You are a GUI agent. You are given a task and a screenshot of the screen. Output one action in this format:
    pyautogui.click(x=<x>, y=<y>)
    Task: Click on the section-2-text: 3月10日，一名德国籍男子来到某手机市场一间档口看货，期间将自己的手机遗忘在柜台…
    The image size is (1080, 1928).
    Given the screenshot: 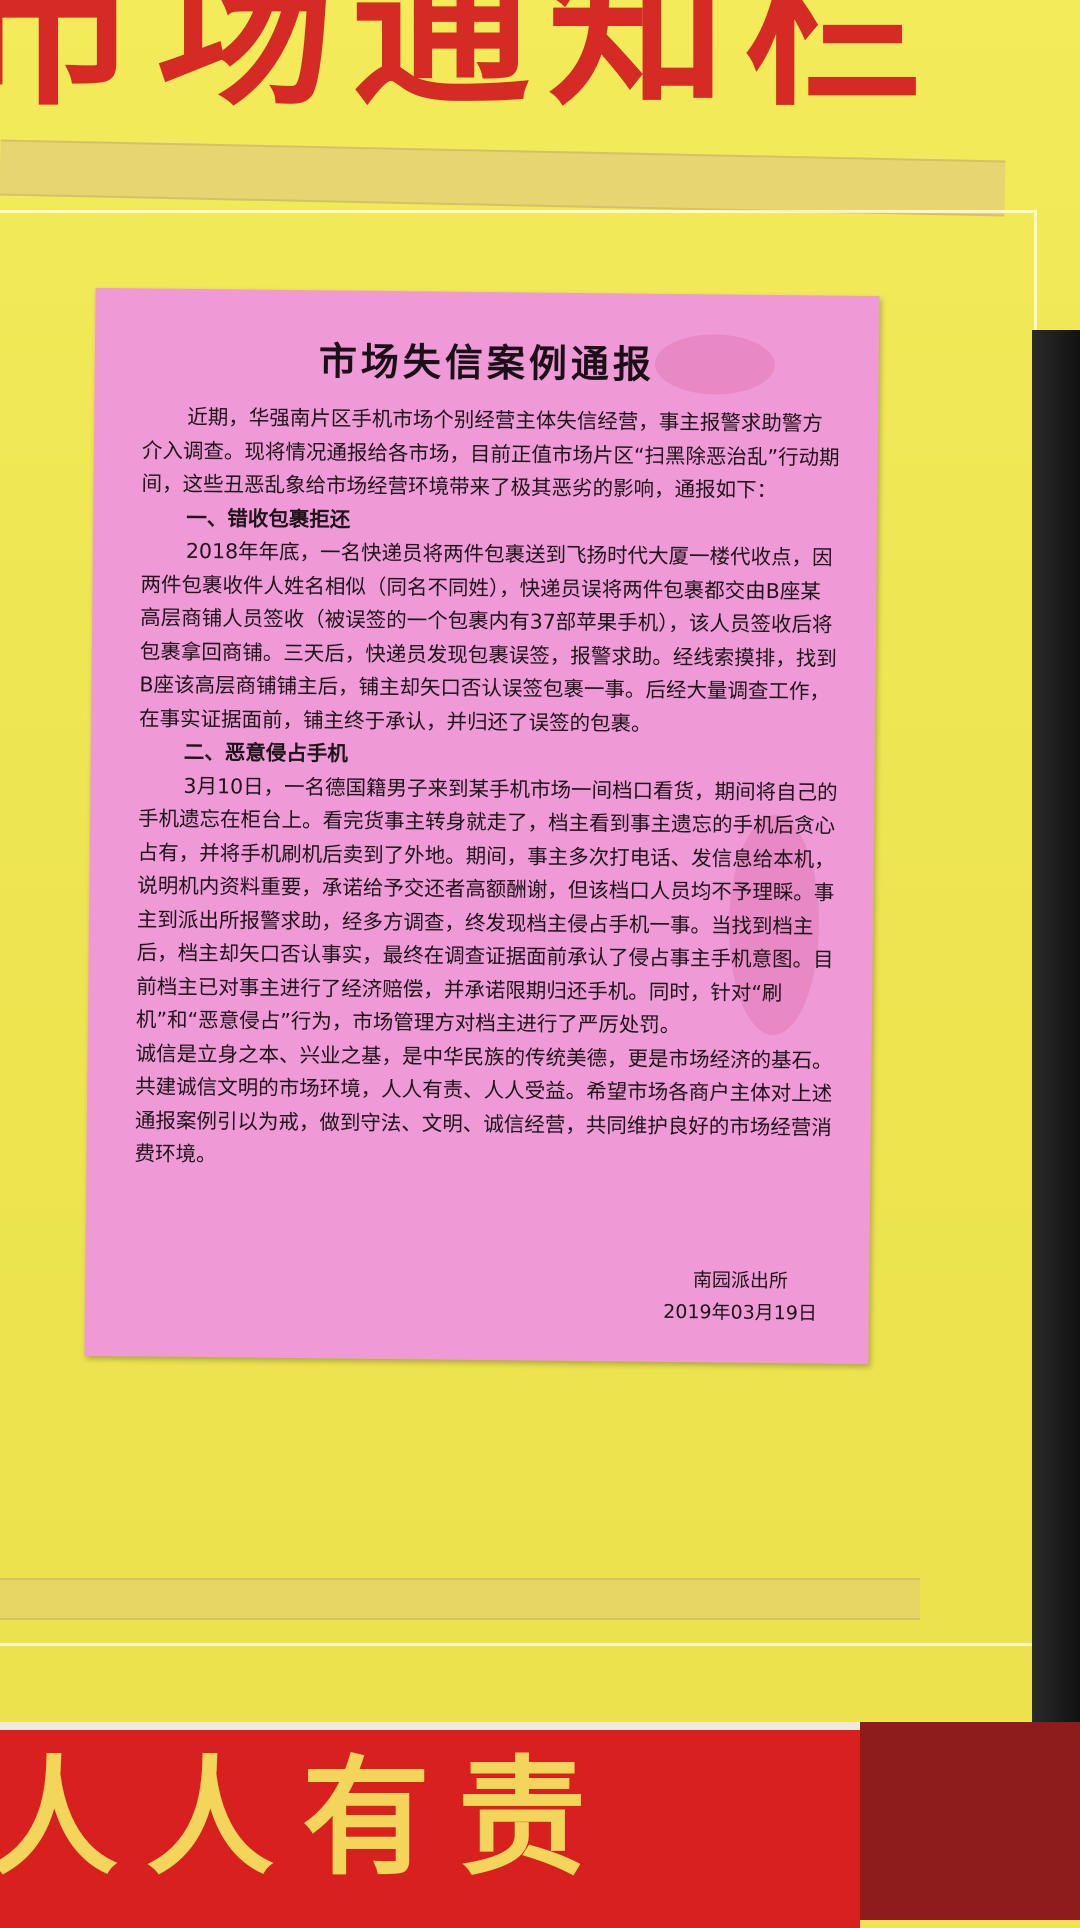 What is the action you would take?
    pyautogui.click(x=486, y=905)
    